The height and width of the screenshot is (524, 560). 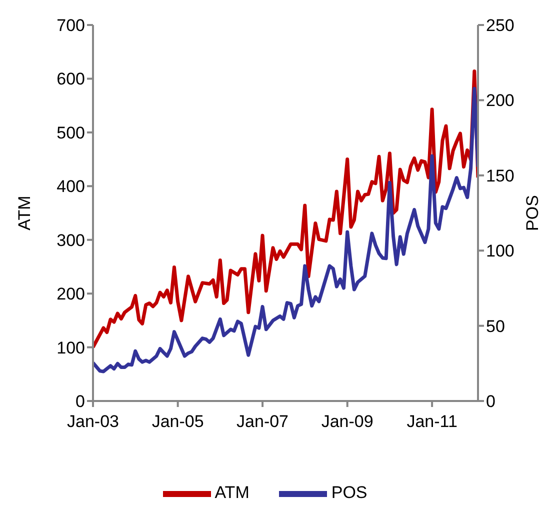 What do you see at coordinates (349, 492) in the screenshot?
I see `legend-label: POS` at bounding box center [349, 492].